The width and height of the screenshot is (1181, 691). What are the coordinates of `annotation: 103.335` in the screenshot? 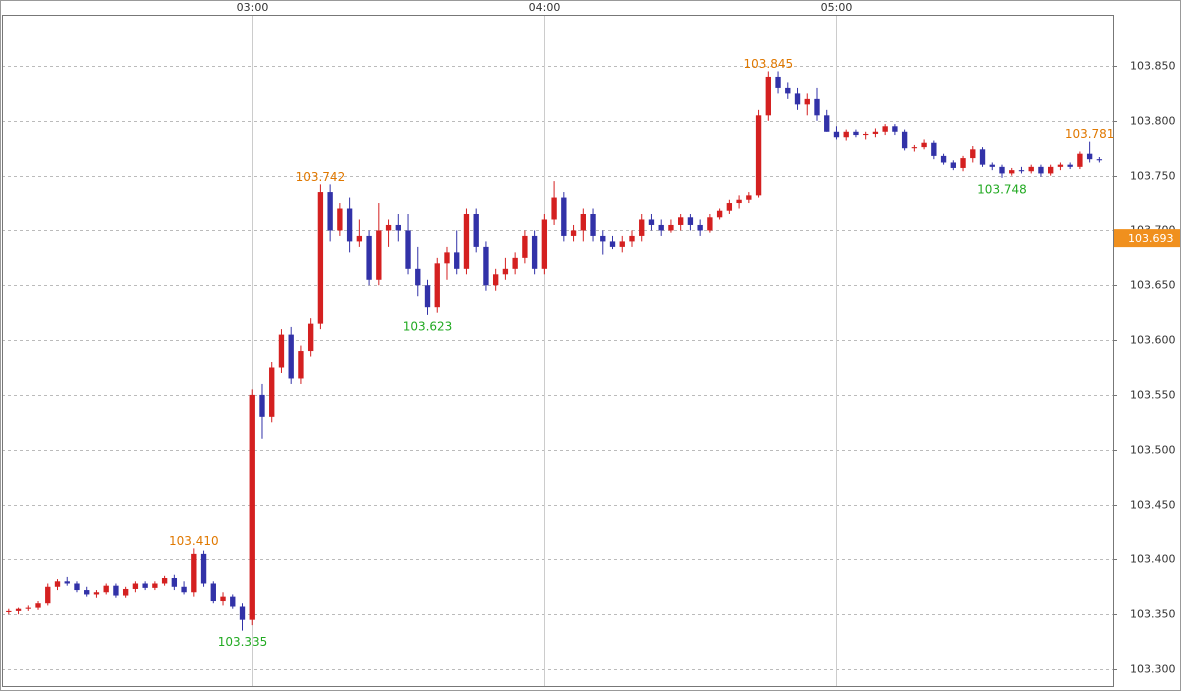 It's located at (243, 642).